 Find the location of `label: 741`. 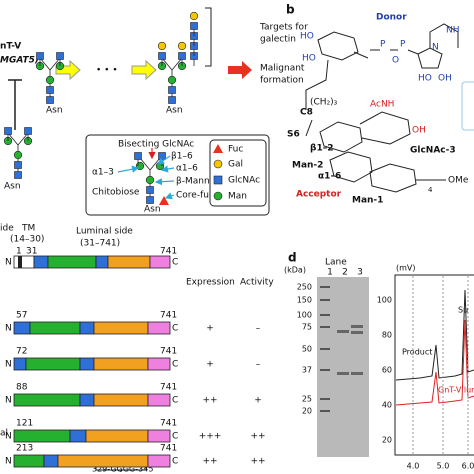

label: 741 is located at coordinates (168, 252).